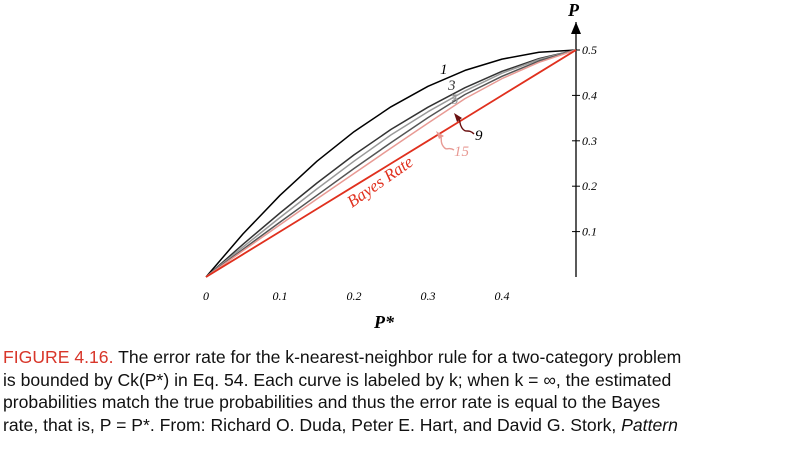 The image size is (804, 452). What do you see at coordinates (649, 424) in the screenshot?
I see `caption-line-4-italic: Pattern` at bounding box center [649, 424].